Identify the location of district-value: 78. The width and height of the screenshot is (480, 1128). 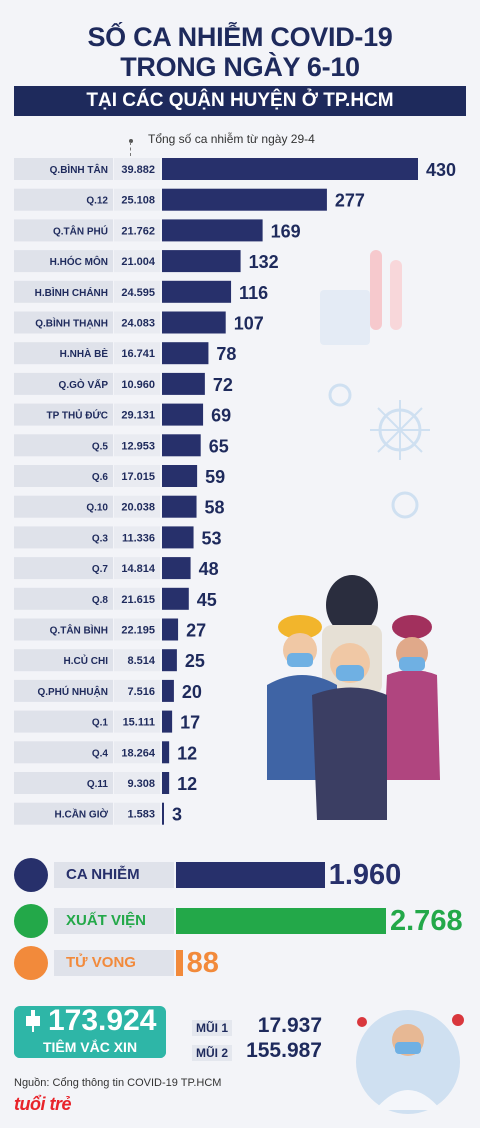
(226, 354).